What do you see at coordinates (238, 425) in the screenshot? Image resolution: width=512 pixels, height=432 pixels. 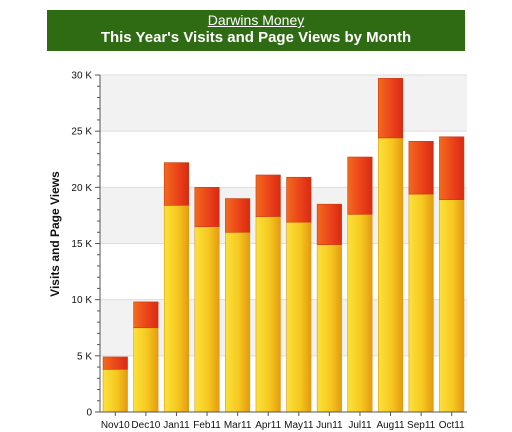 I see `x-tick-label: Mar11` at bounding box center [238, 425].